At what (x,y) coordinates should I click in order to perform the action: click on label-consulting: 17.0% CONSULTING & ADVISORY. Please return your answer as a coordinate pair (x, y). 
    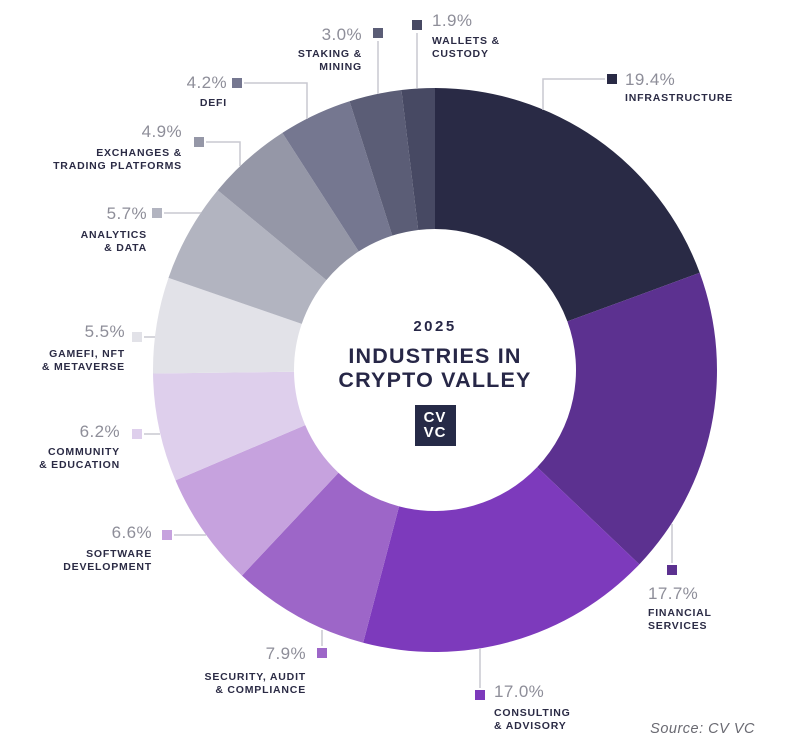
    Looking at the image, I should click on (532, 707).